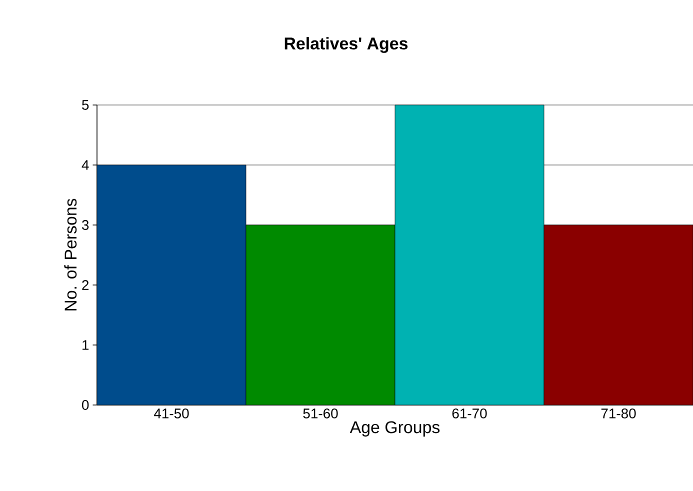 This screenshot has height=491, width=693. Describe the element at coordinates (85, 345) in the screenshot. I see `y-tick-label: 1` at that location.